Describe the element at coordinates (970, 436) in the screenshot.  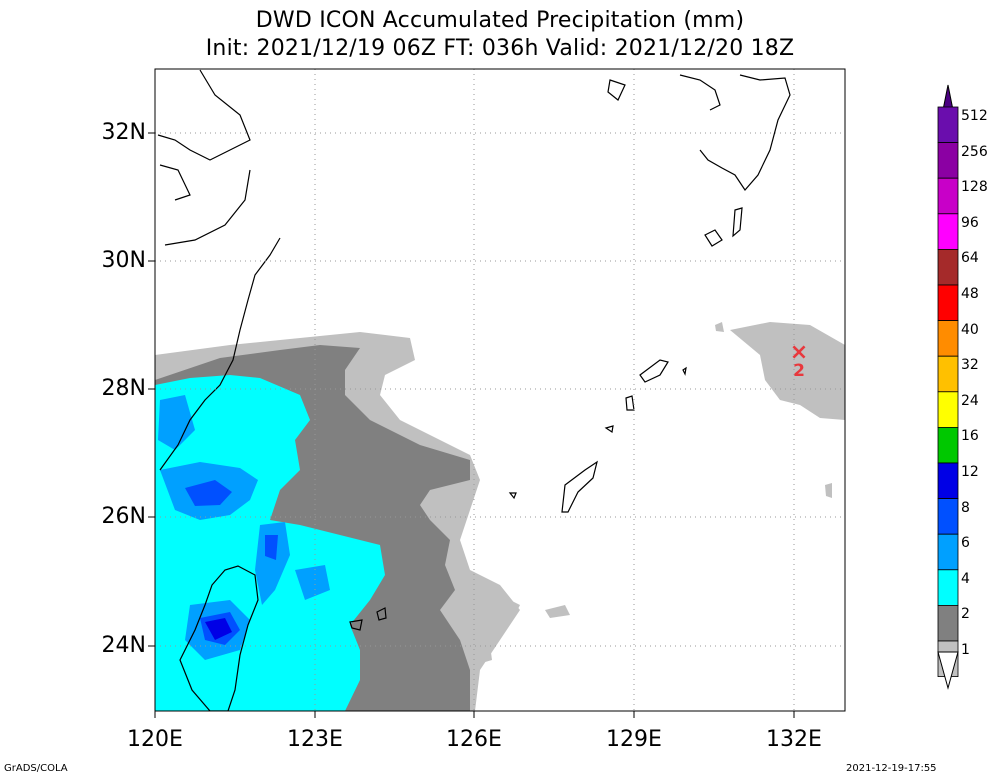
I see `colorbar-label: 16` at that location.